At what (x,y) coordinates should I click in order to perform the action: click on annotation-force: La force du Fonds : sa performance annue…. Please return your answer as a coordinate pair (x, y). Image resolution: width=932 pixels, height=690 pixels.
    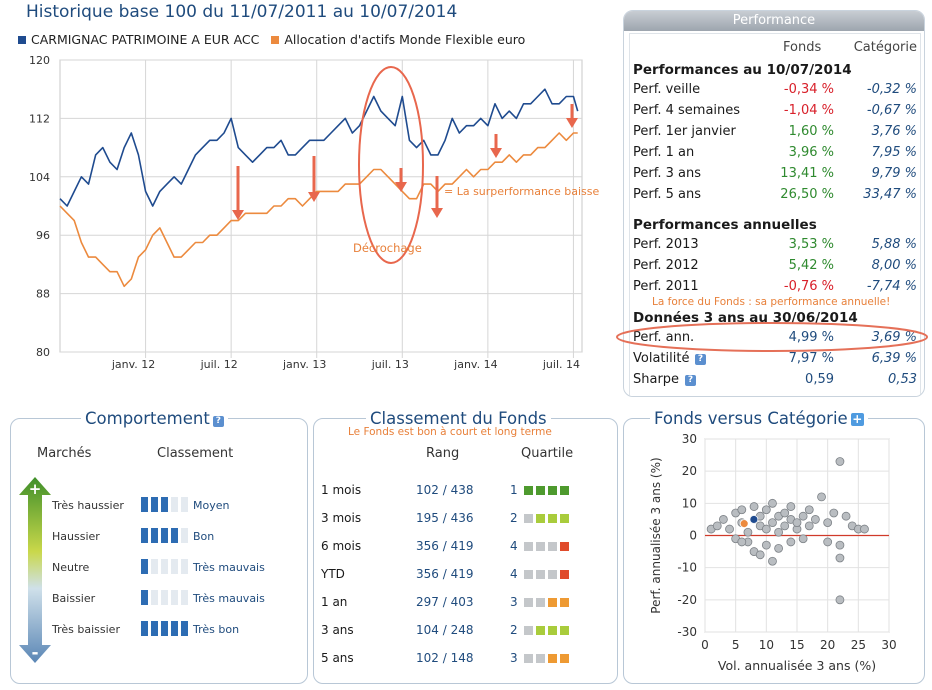
    Looking at the image, I should click on (771, 302).